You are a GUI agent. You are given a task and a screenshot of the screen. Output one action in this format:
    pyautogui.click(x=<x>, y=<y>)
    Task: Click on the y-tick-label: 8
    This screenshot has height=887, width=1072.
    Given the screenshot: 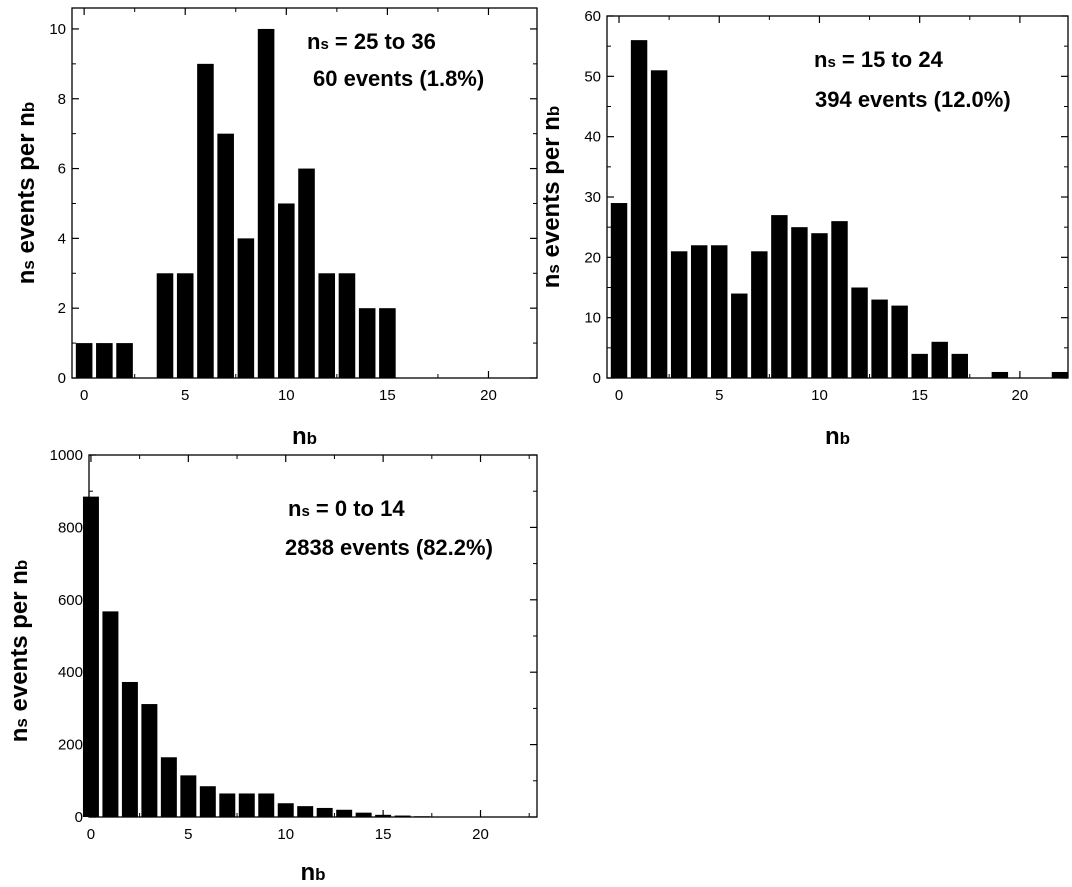 What is the action you would take?
    pyautogui.click(x=62, y=99)
    